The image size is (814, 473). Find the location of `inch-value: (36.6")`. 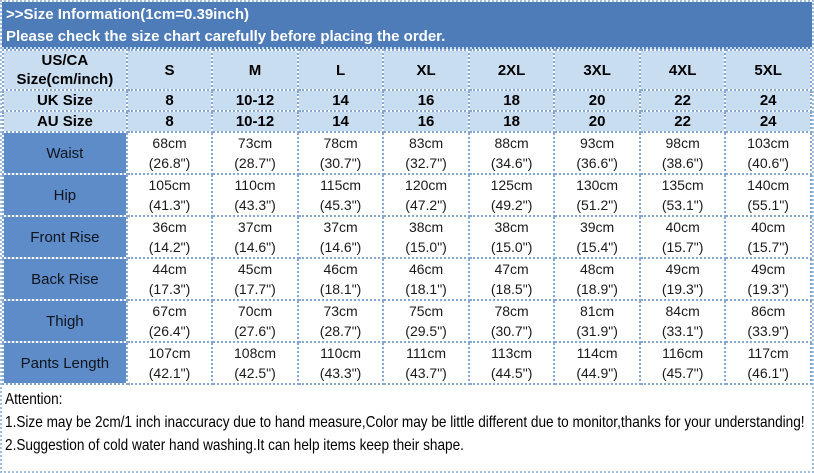

inch-value: (36.6") is located at coordinates (597, 163).